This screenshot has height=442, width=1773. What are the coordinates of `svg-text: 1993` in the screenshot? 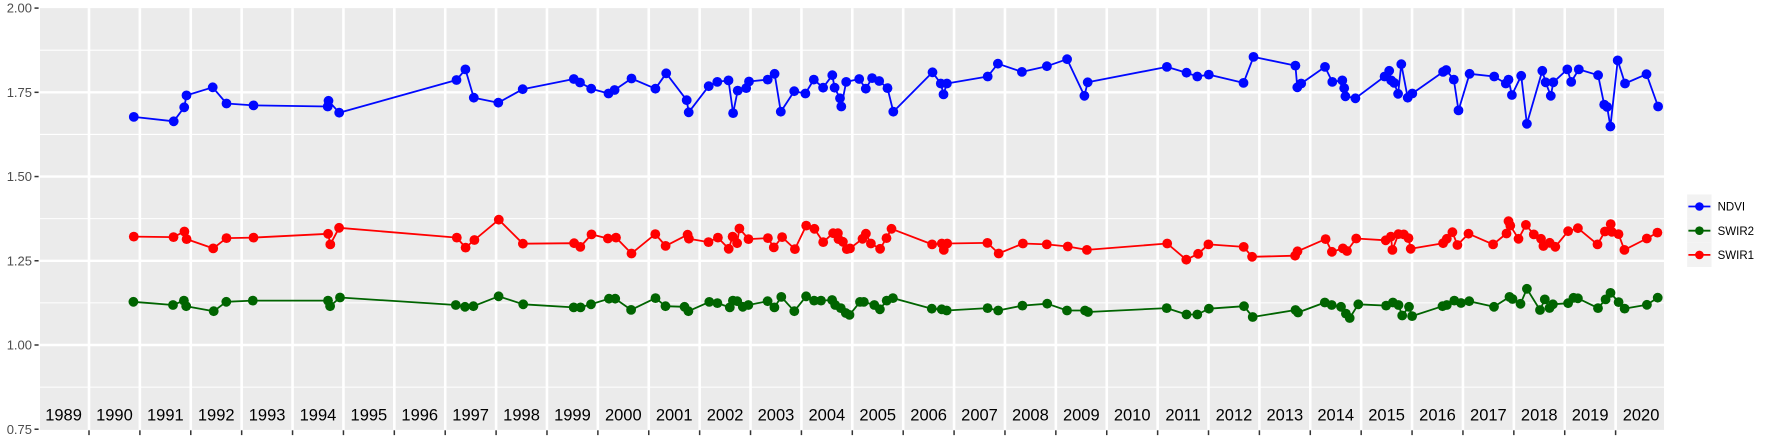 It's located at (267, 415).